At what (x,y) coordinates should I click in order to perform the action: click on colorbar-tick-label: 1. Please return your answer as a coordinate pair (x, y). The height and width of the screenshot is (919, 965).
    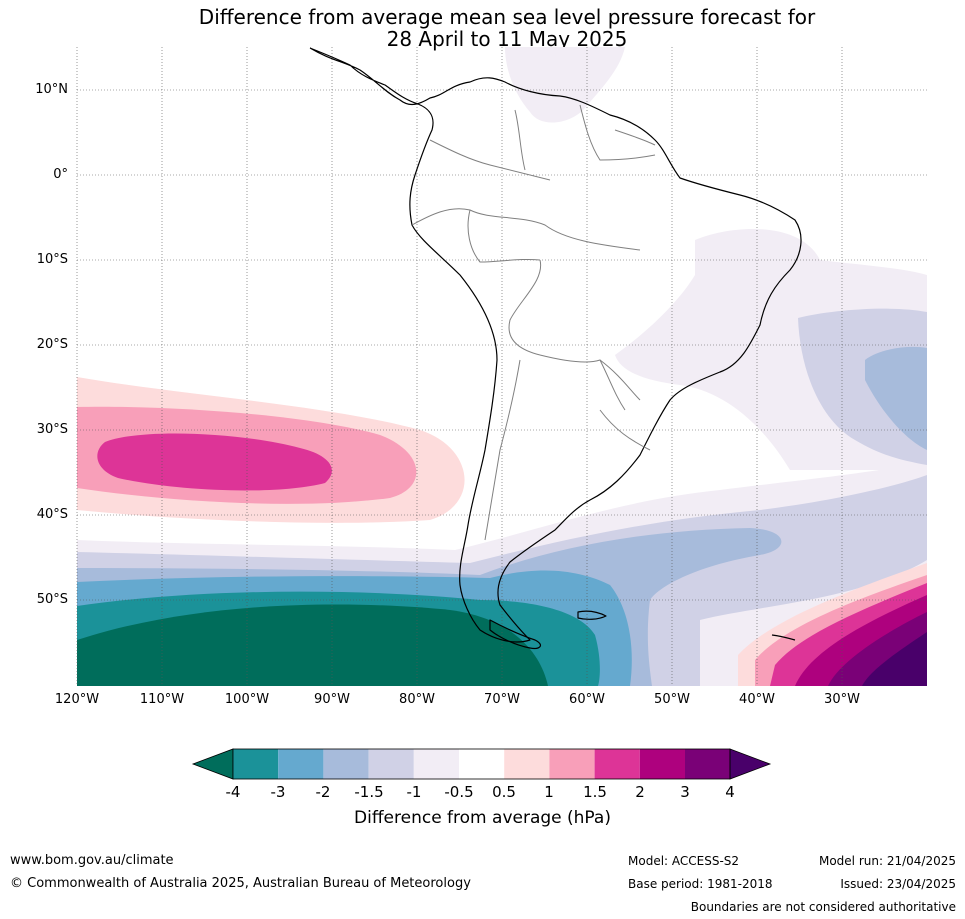
    Looking at the image, I should click on (549, 792).